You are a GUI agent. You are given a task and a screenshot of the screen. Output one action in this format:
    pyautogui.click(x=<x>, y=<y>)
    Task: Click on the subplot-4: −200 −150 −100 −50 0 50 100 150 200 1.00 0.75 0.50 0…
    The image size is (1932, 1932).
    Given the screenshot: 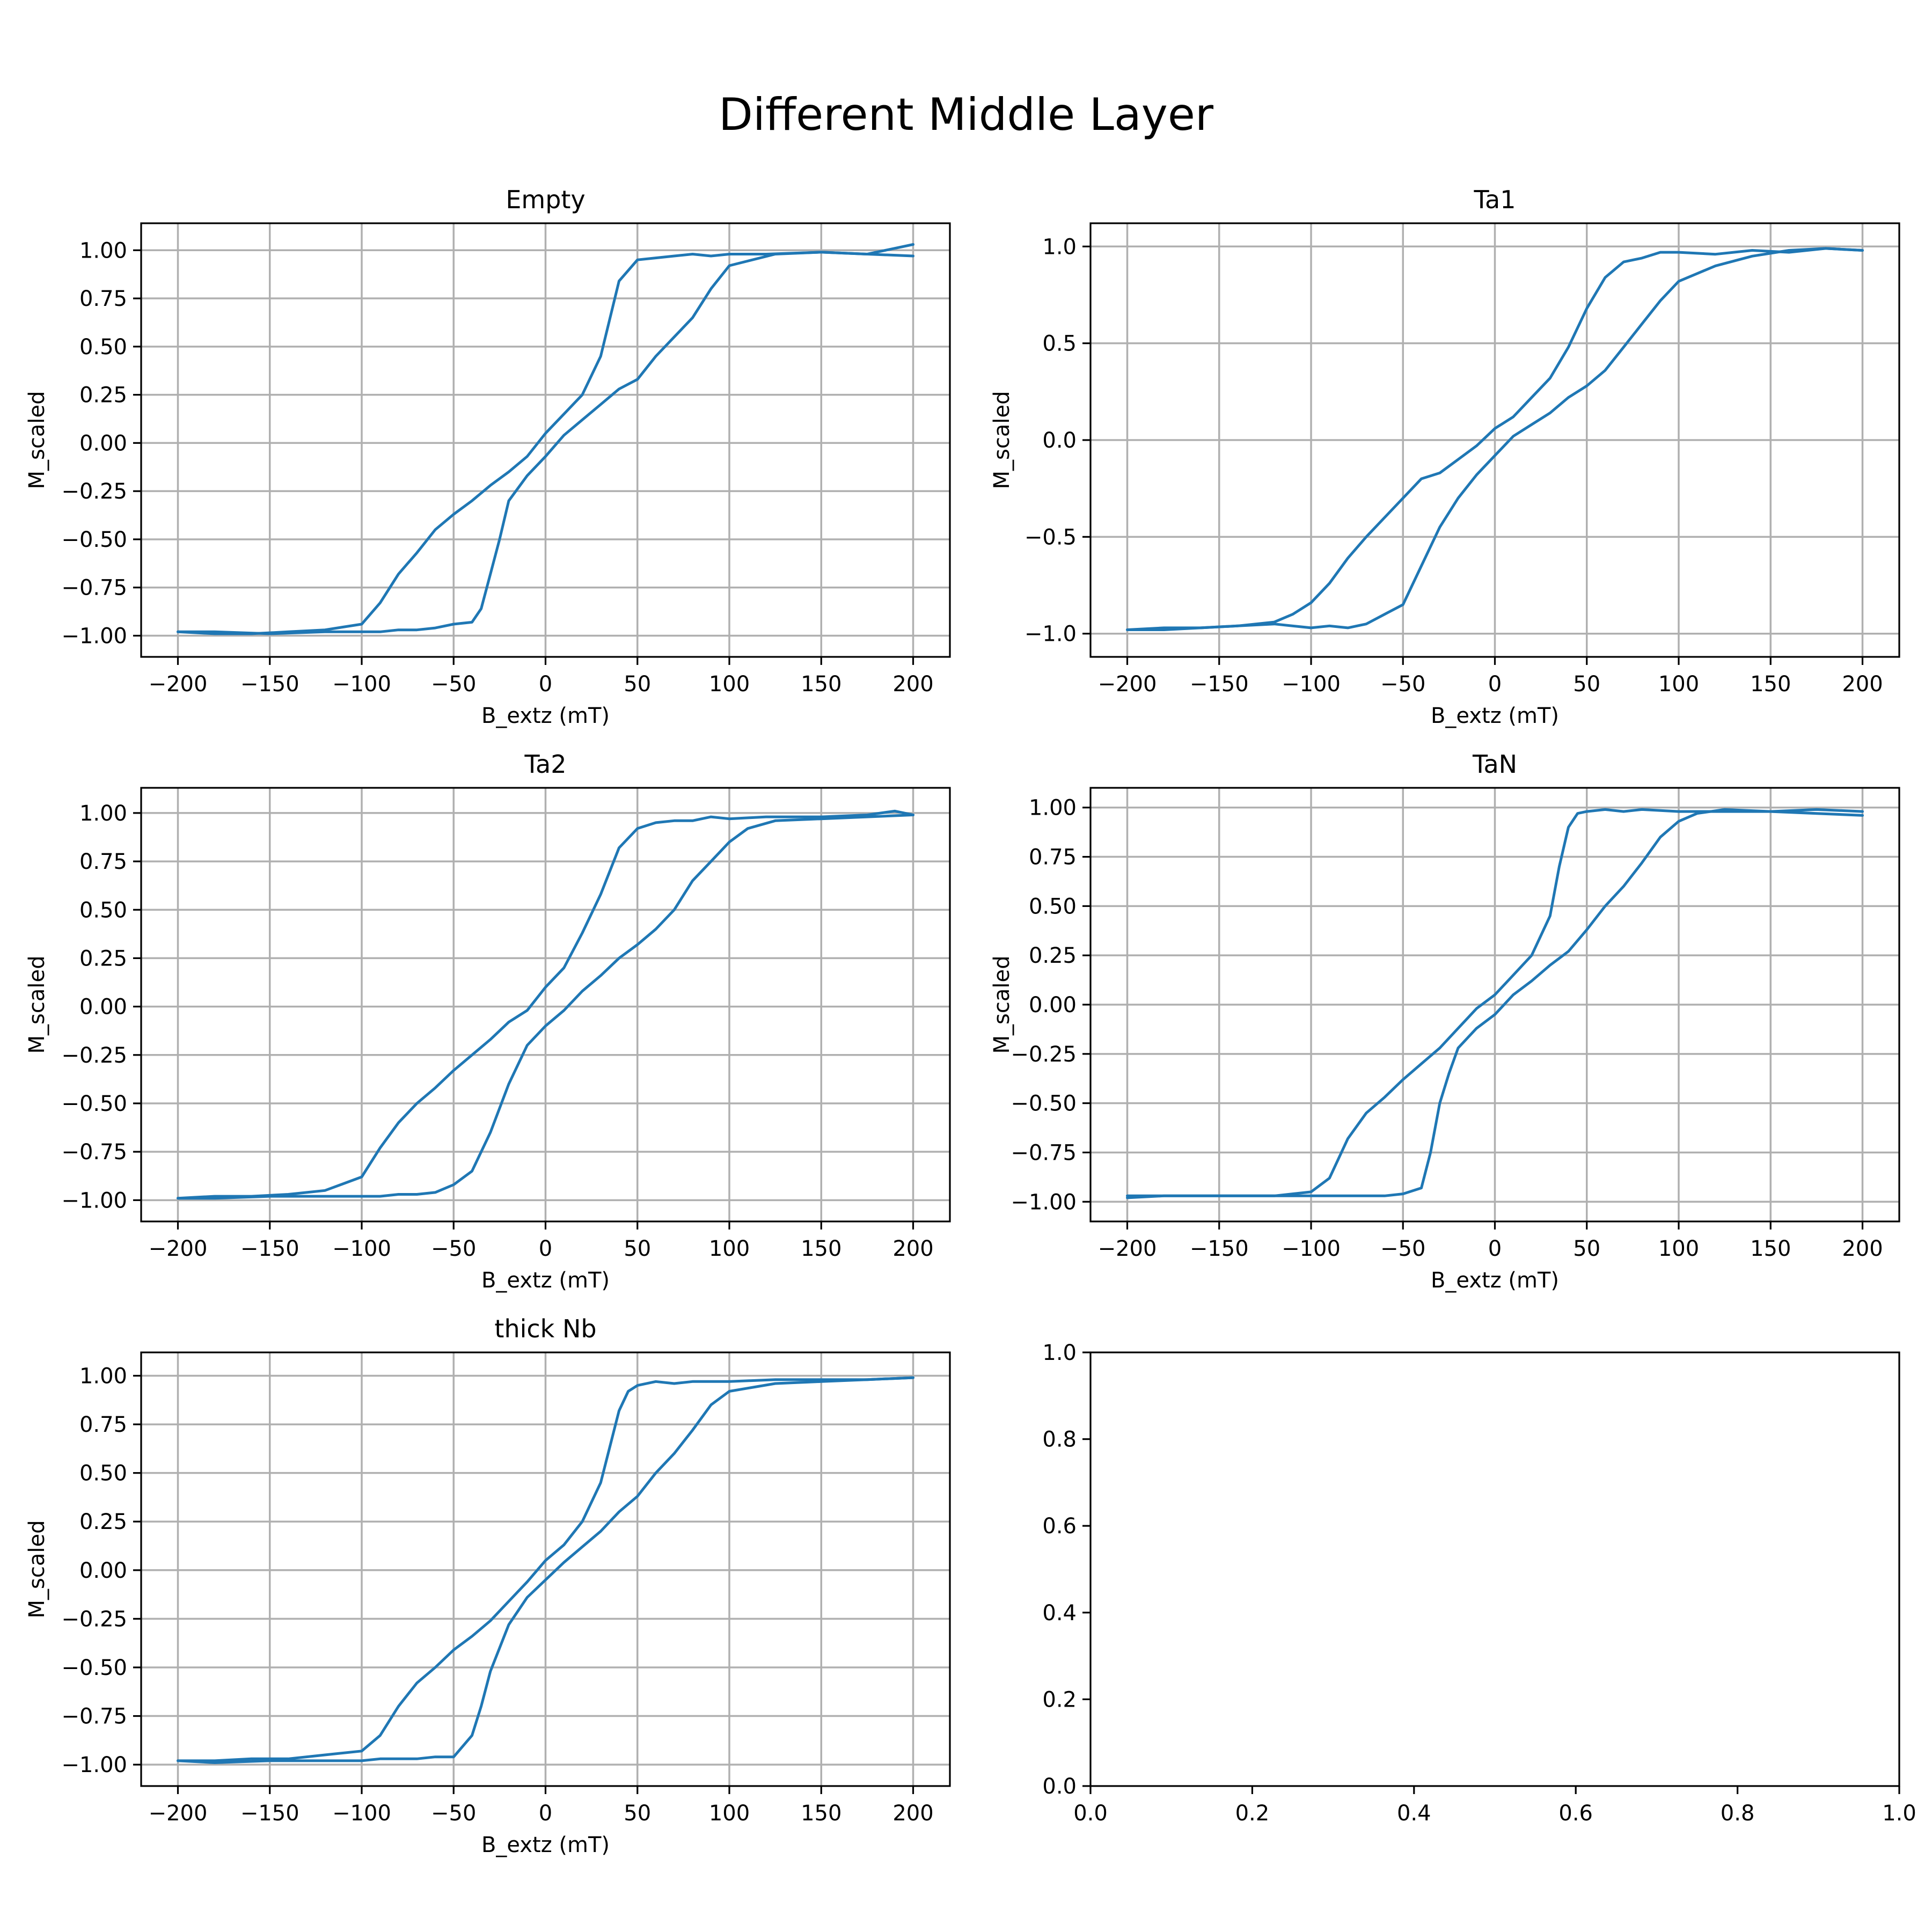 What is the action you would take?
    pyautogui.click(x=1445, y=1021)
    